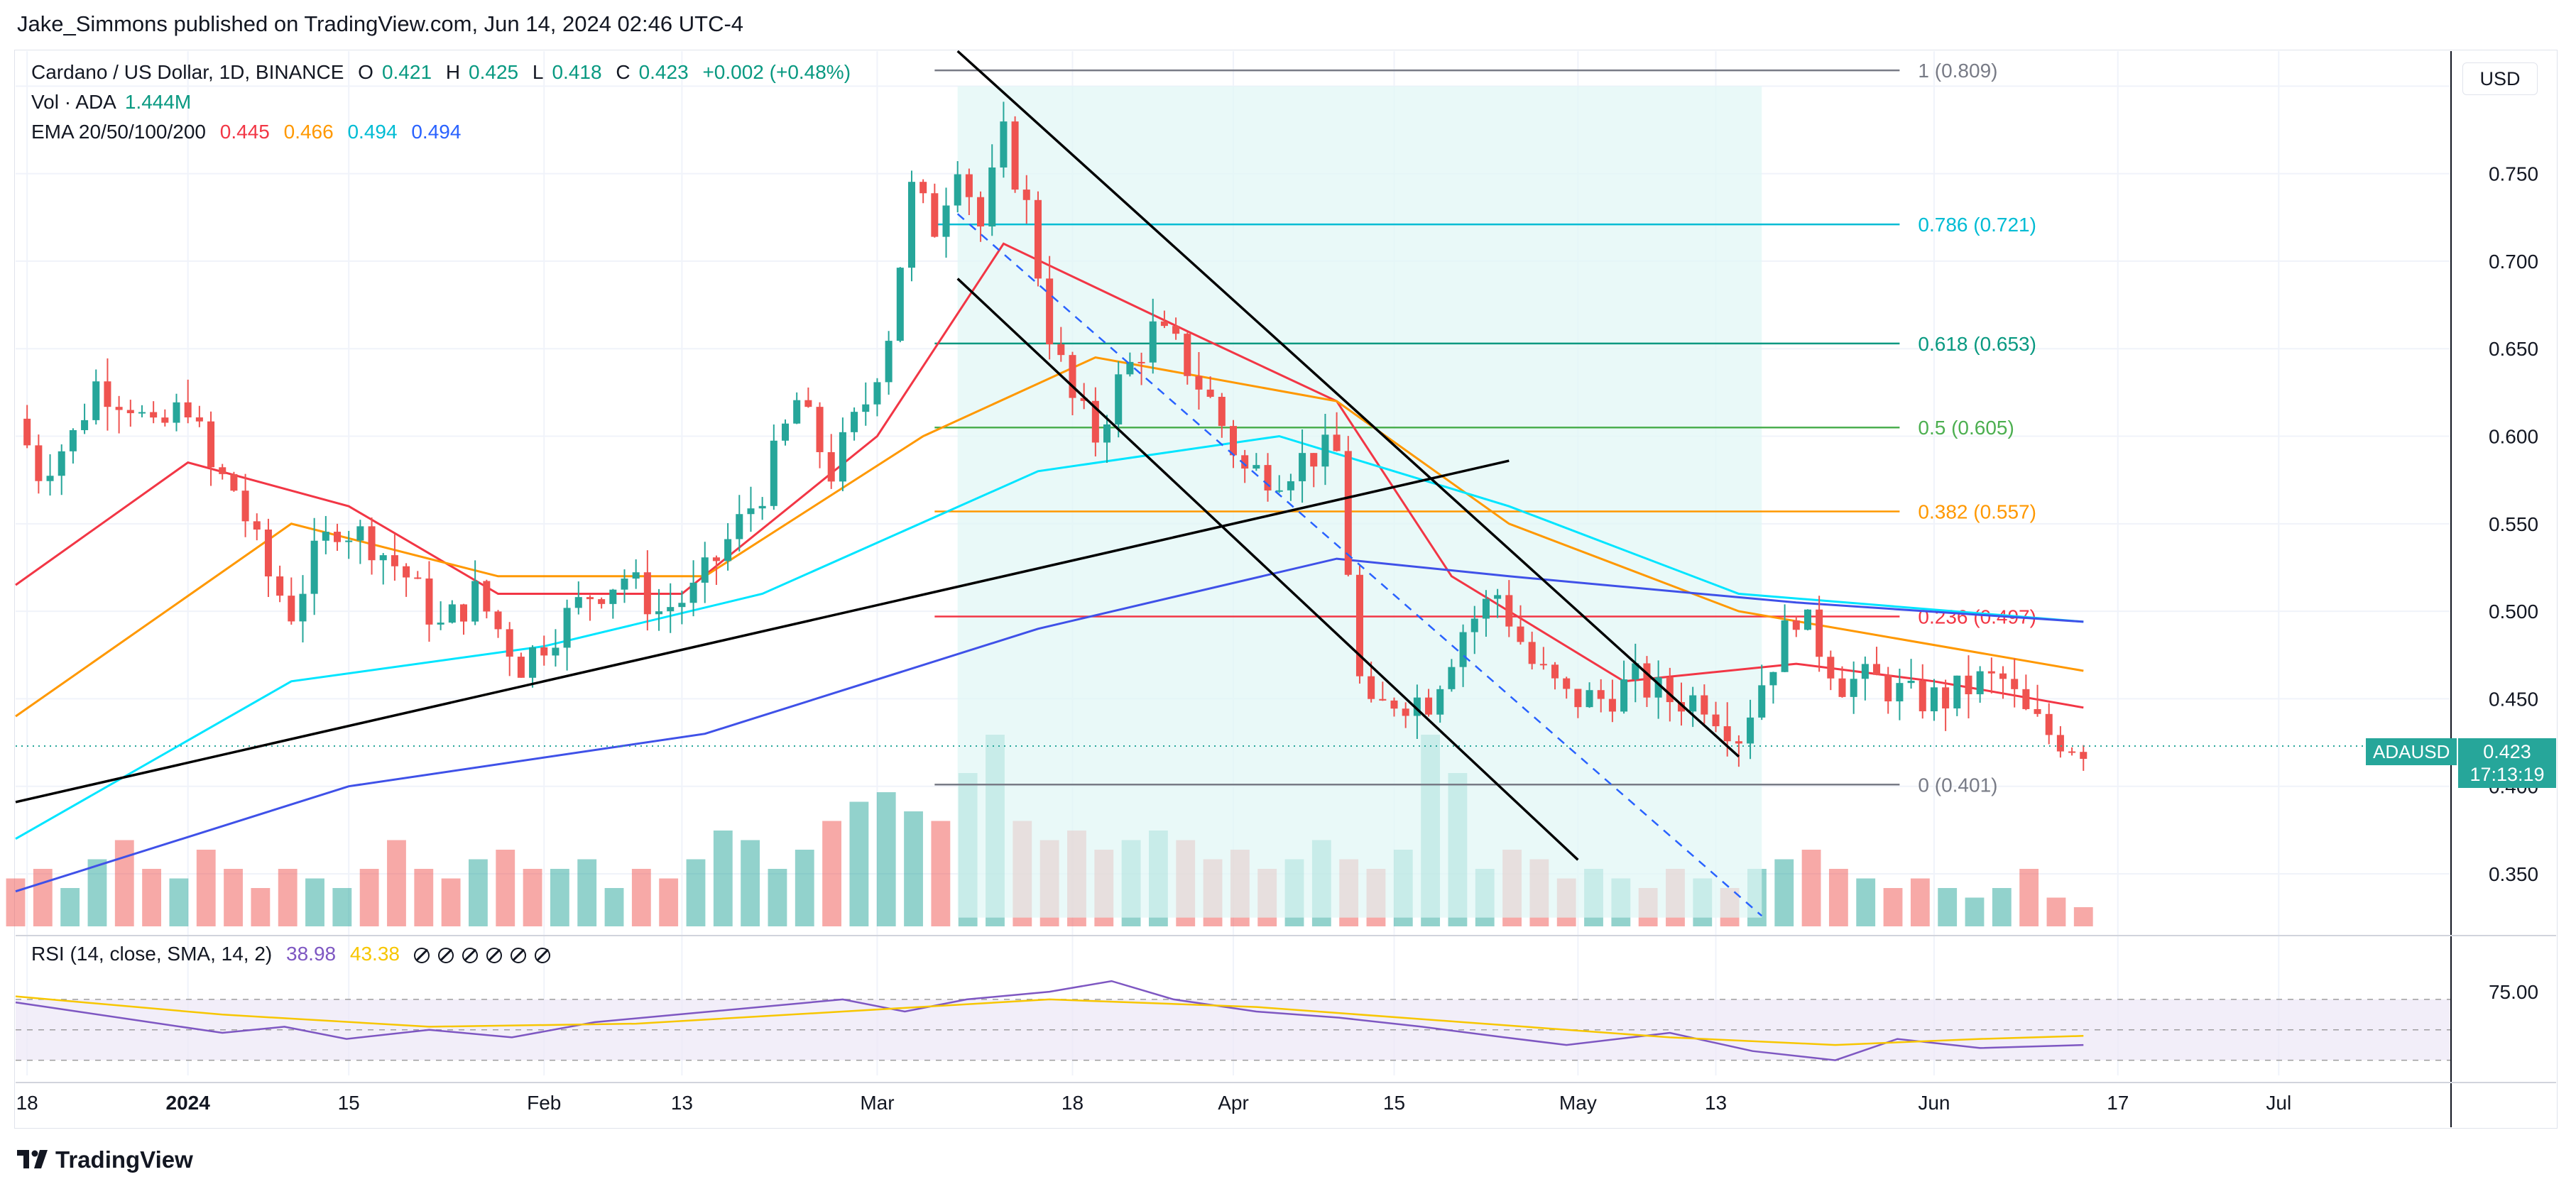 Image resolution: width=2576 pixels, height=1189 pixels. I want to click on rsi-legend: RSI (14, close, SMA, 14, 2) 38.98 43.38, so click(295, 954).